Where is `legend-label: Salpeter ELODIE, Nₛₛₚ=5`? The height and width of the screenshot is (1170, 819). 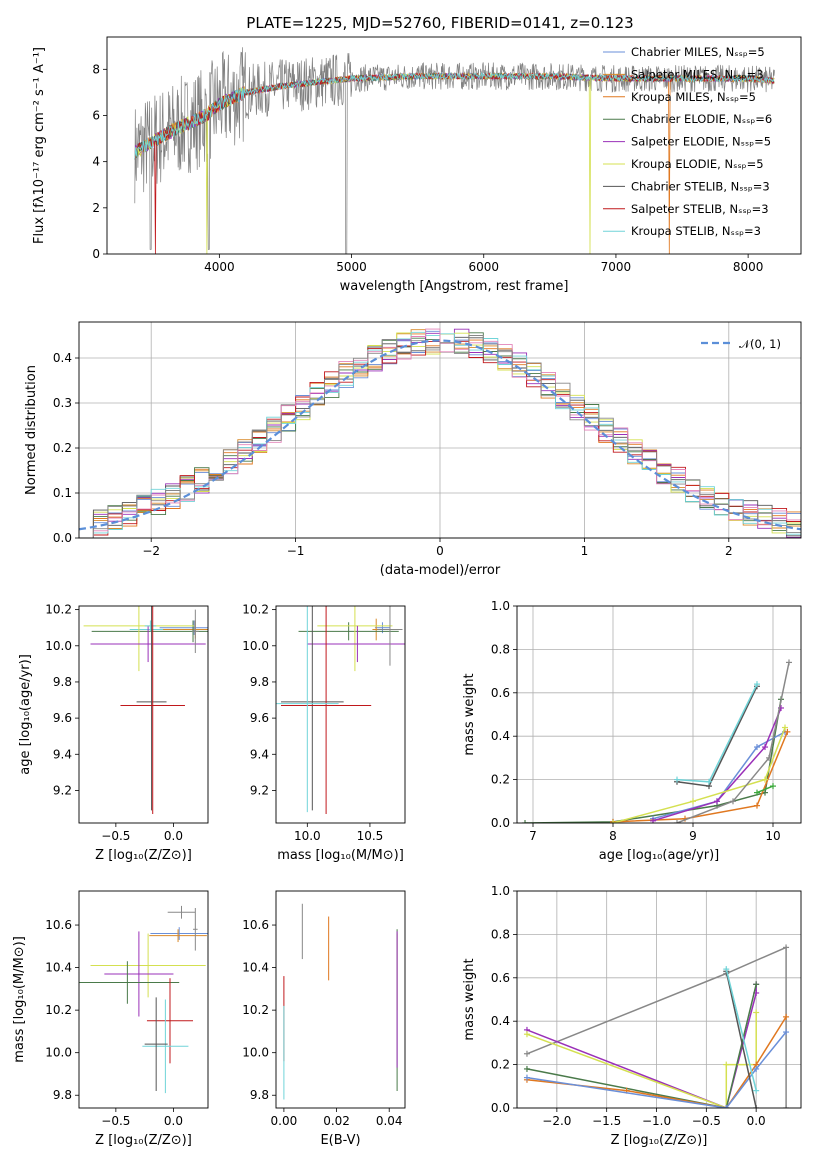 legend-label: Salpeter ELODIE, Nₛₛₚ=5 is located at coordinates (701, 142).